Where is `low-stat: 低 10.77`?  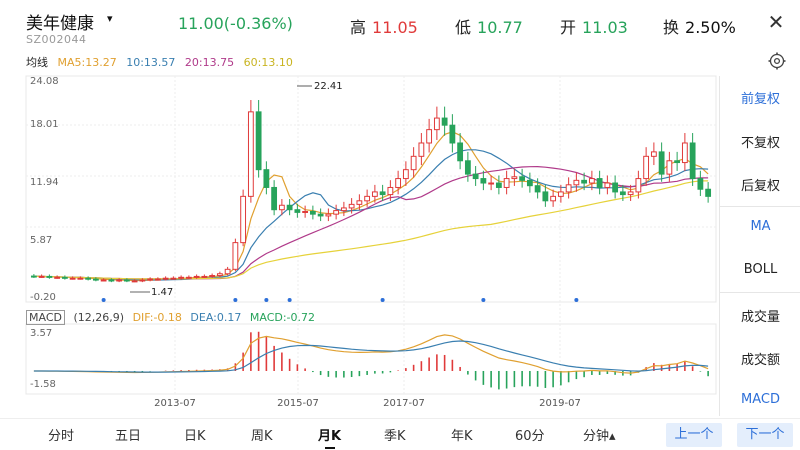 low-stat: 低 10.77 is located at coordinates (489, 26).